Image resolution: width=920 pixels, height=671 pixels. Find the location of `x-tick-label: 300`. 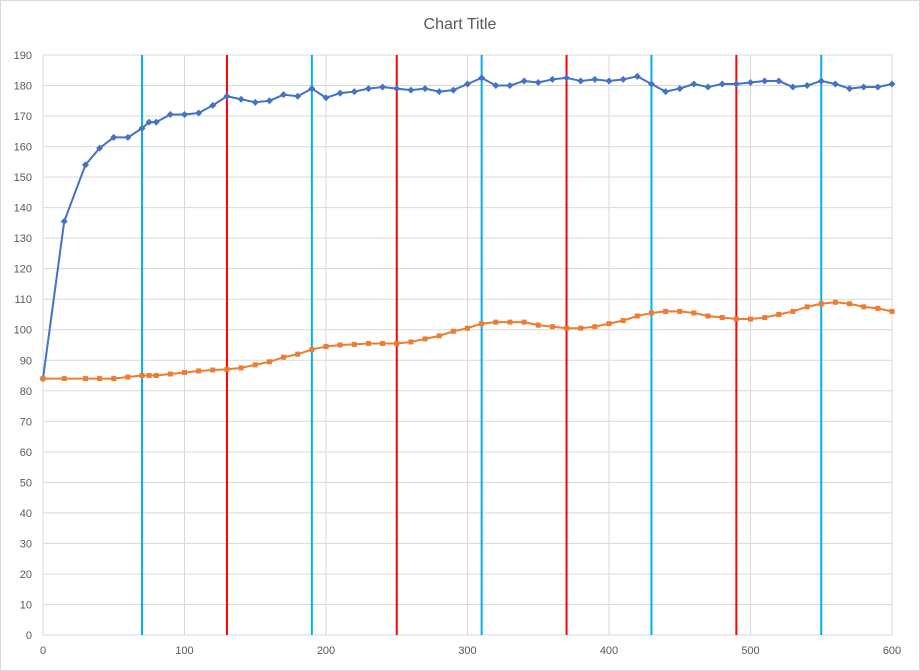

x-tick-label: 300 is located at coordinates (467, 651).